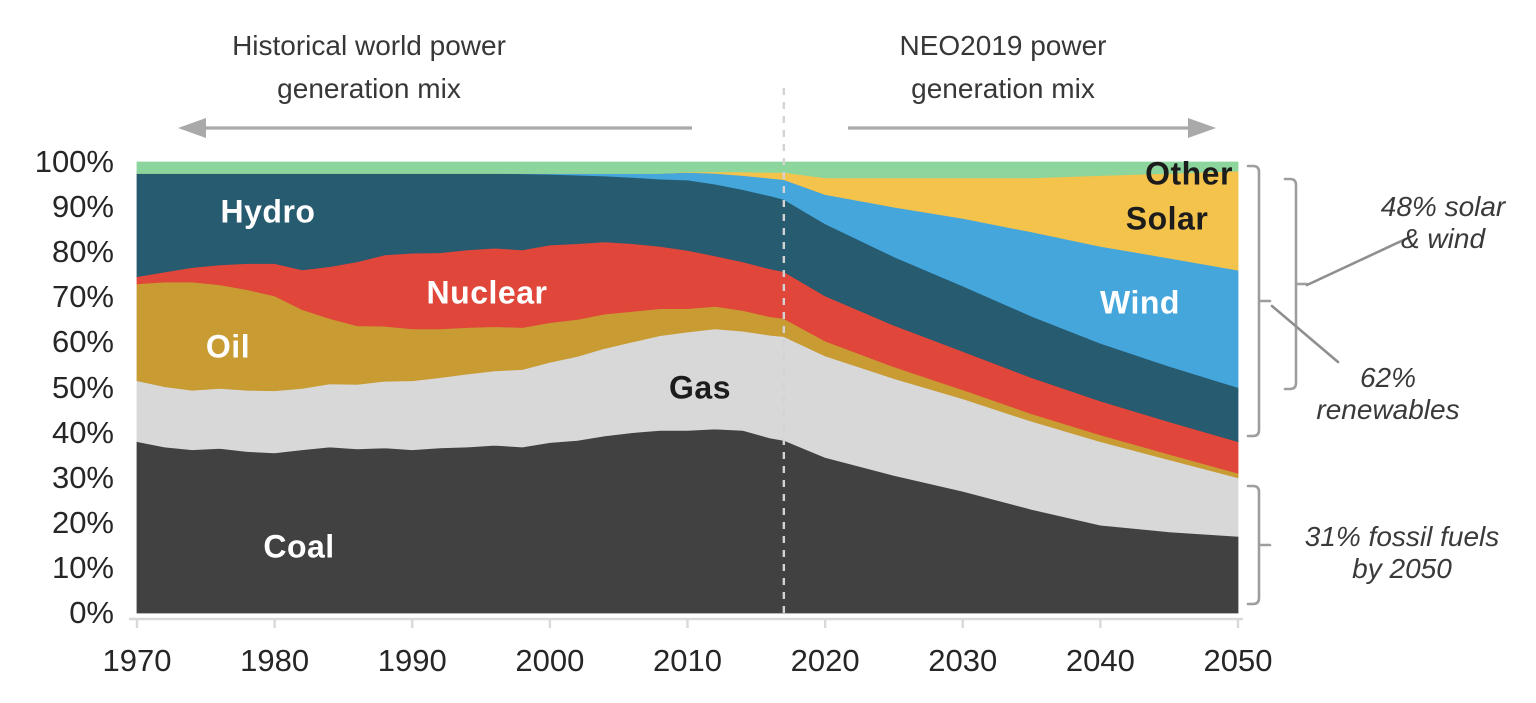 The image size is (1536, 703). What do you see at coordinates (74, 161) in the screenshot?
I see `y-axis-label-100: 100%` at bounding box center [74, 161].